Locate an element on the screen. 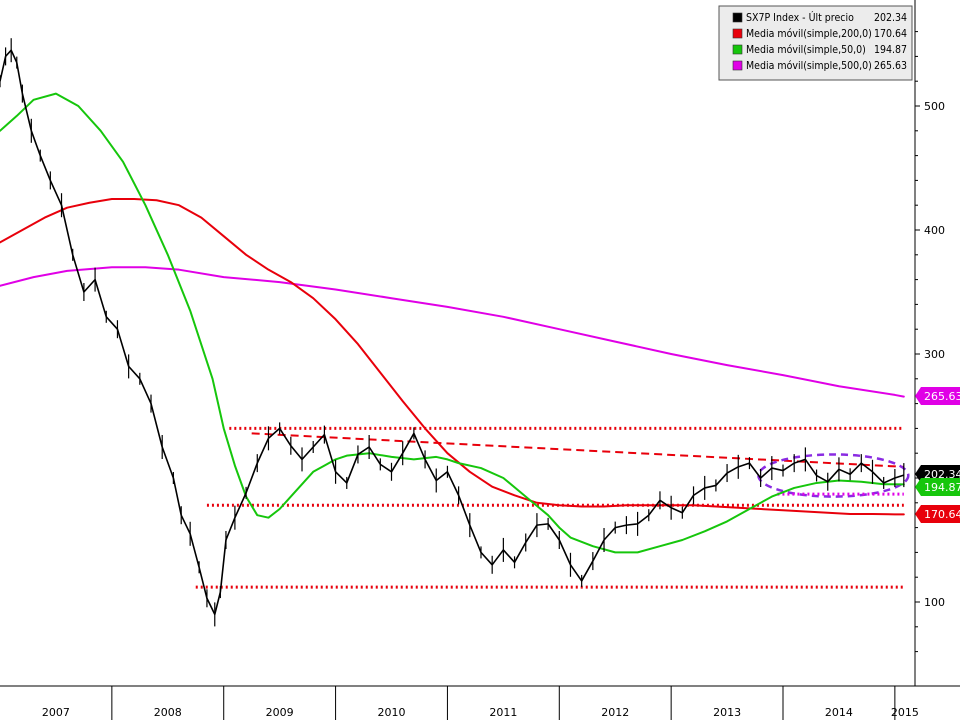  legend-value: 265.63 is located at coordinates (890, 66).